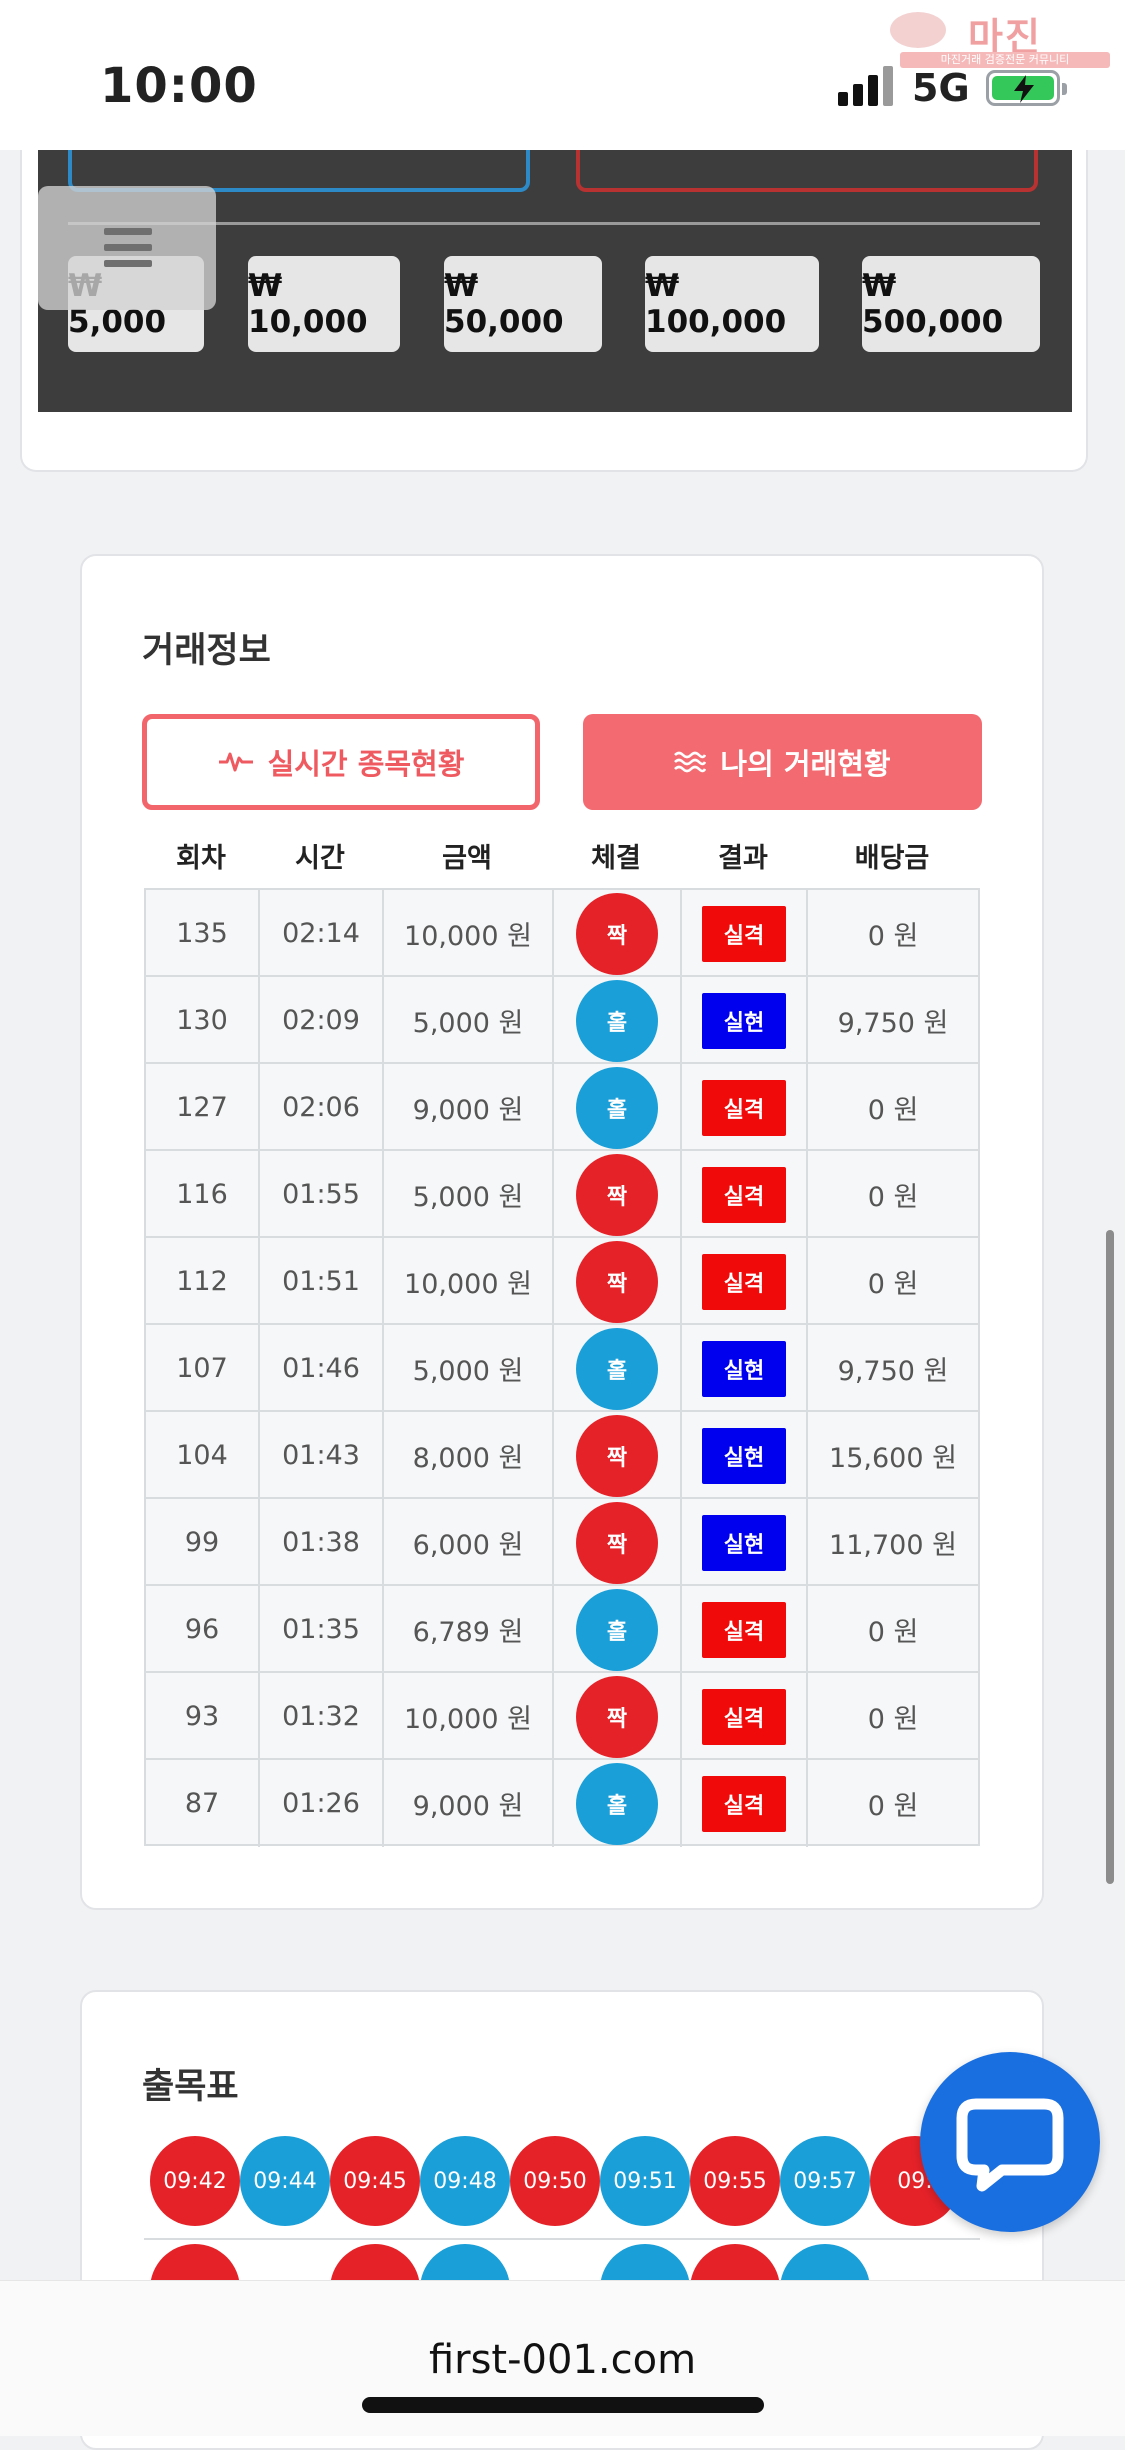 The width and height of the screenshot is (1125, 2450). I want to click on tab-realtime-label: 실시간 종목현황, so click(366, 764).